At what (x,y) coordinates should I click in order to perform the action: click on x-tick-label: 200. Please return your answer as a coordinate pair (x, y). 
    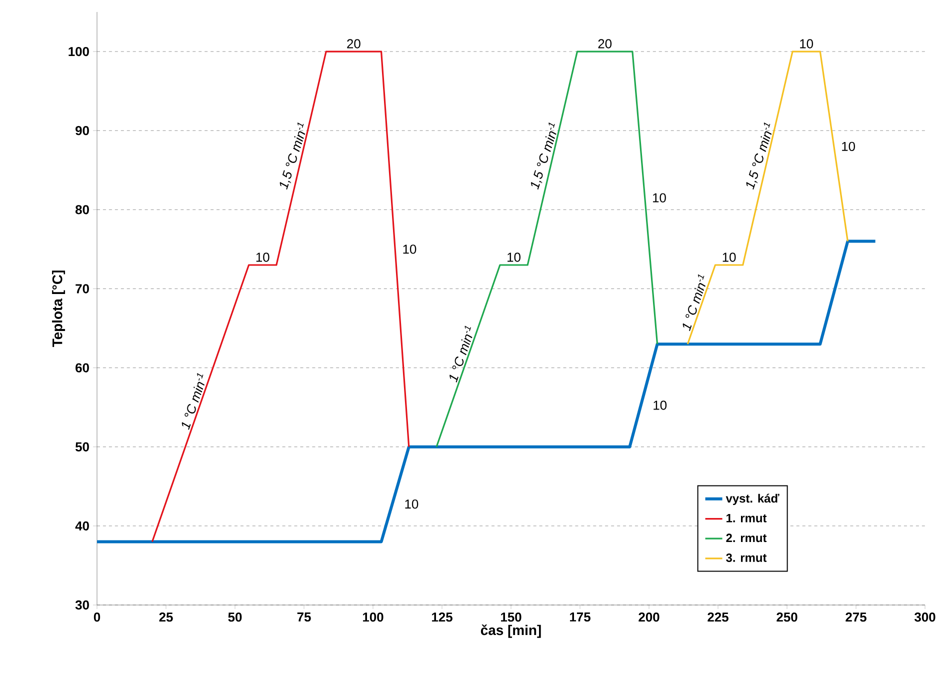
    Looking at the image, I should click on (649, 617).